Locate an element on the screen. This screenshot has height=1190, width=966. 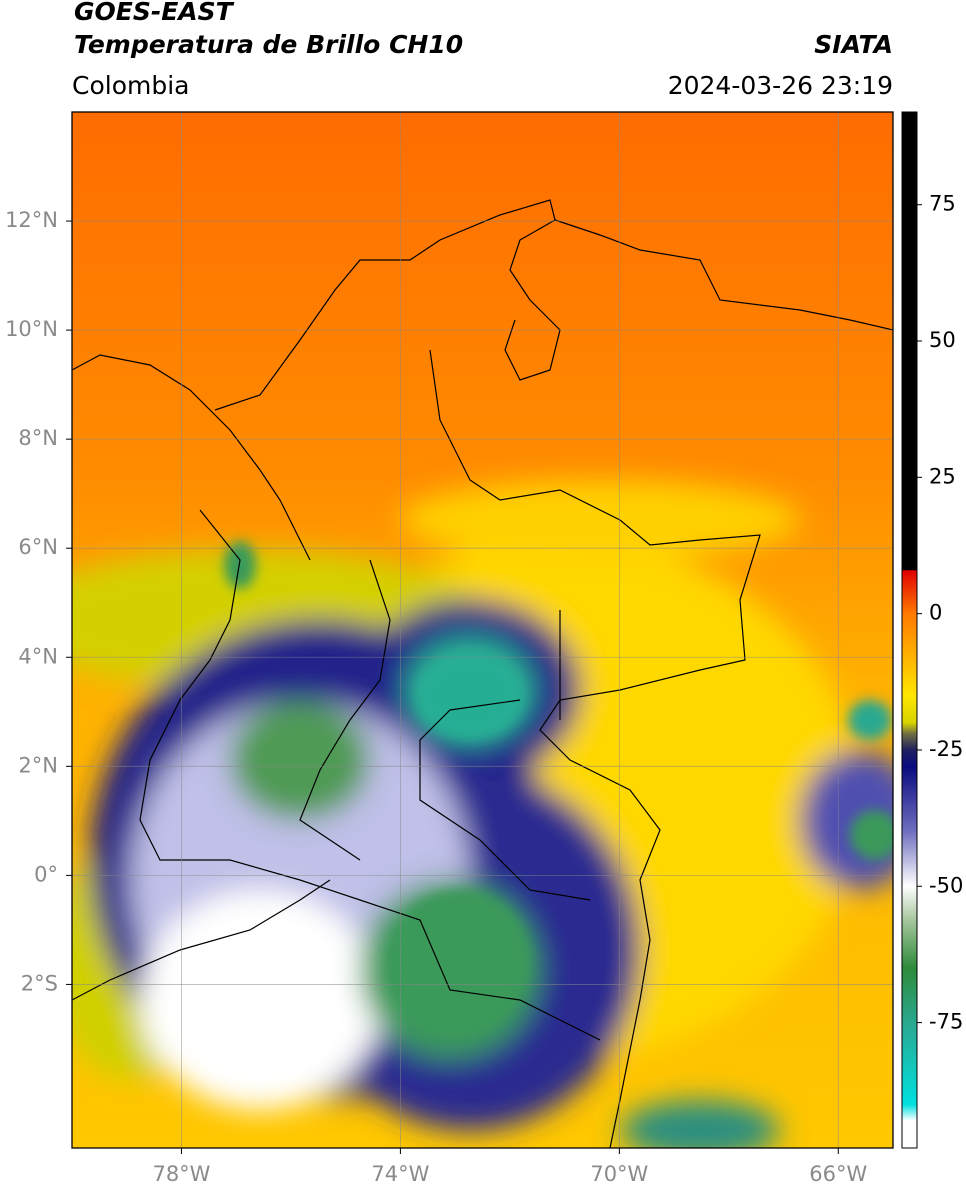
x-tick-label: 78°W is located at coordinates (181, 1174).